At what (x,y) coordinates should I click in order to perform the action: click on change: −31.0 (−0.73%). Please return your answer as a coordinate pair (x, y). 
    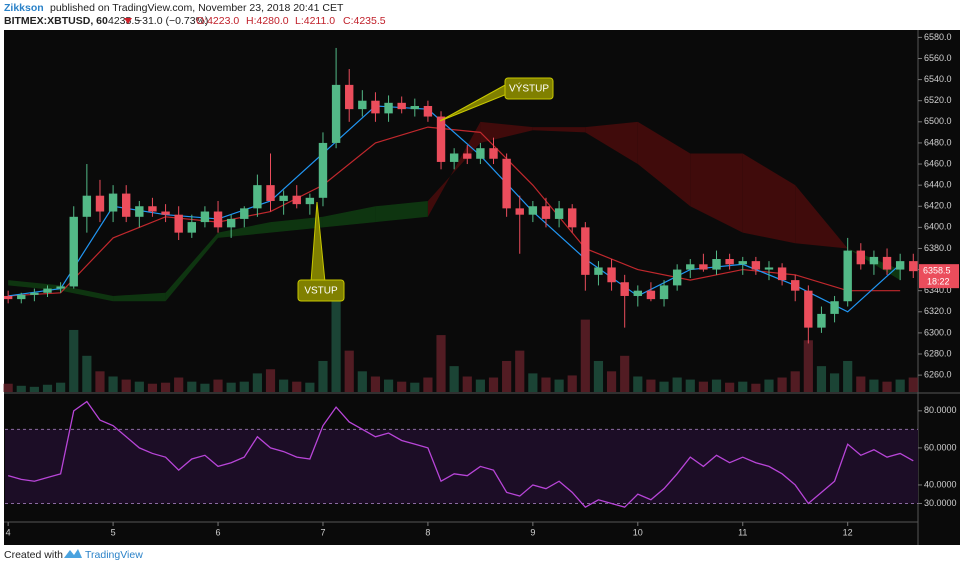
    Looking at the image, I should click on (172, 21).